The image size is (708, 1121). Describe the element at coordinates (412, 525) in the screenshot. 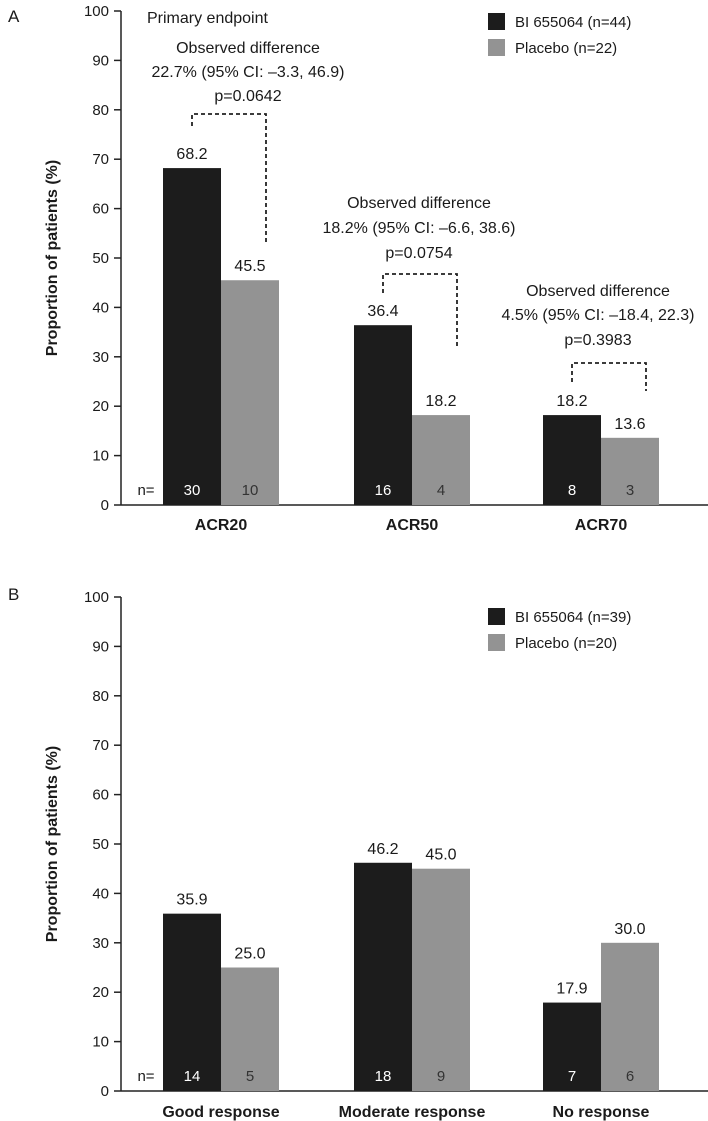

I see `x-category-label: ACR50` at that location.